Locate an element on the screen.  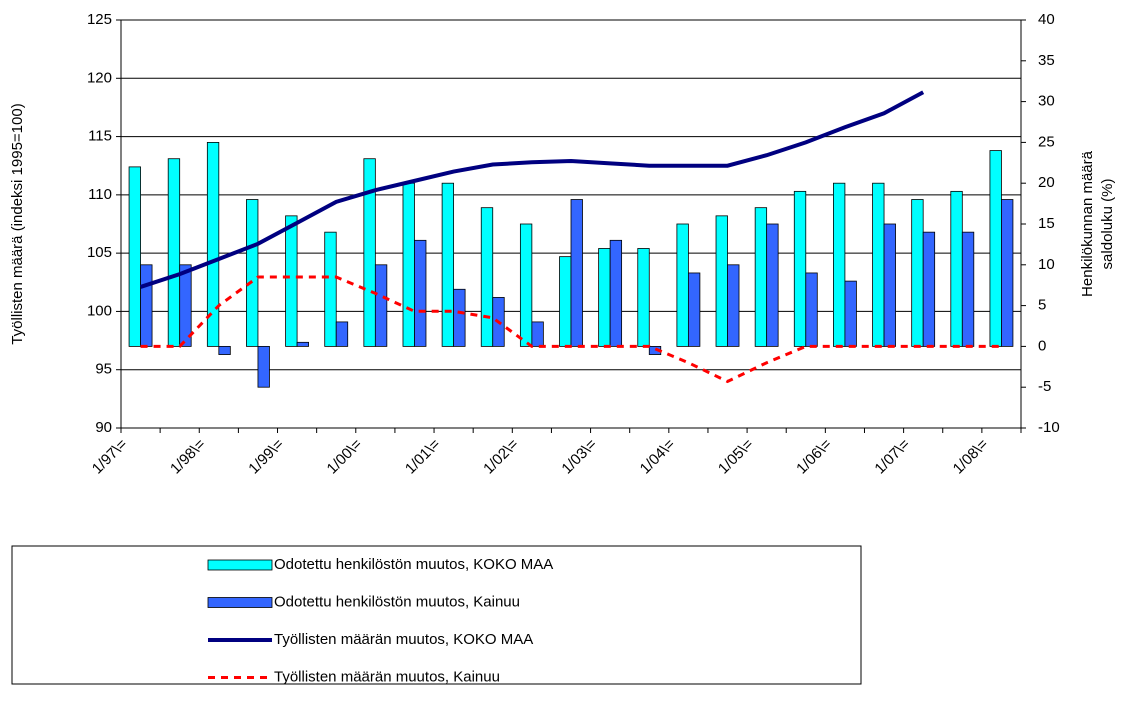
x-tick-label: 1/97\= is located at coordinates (110, 456).